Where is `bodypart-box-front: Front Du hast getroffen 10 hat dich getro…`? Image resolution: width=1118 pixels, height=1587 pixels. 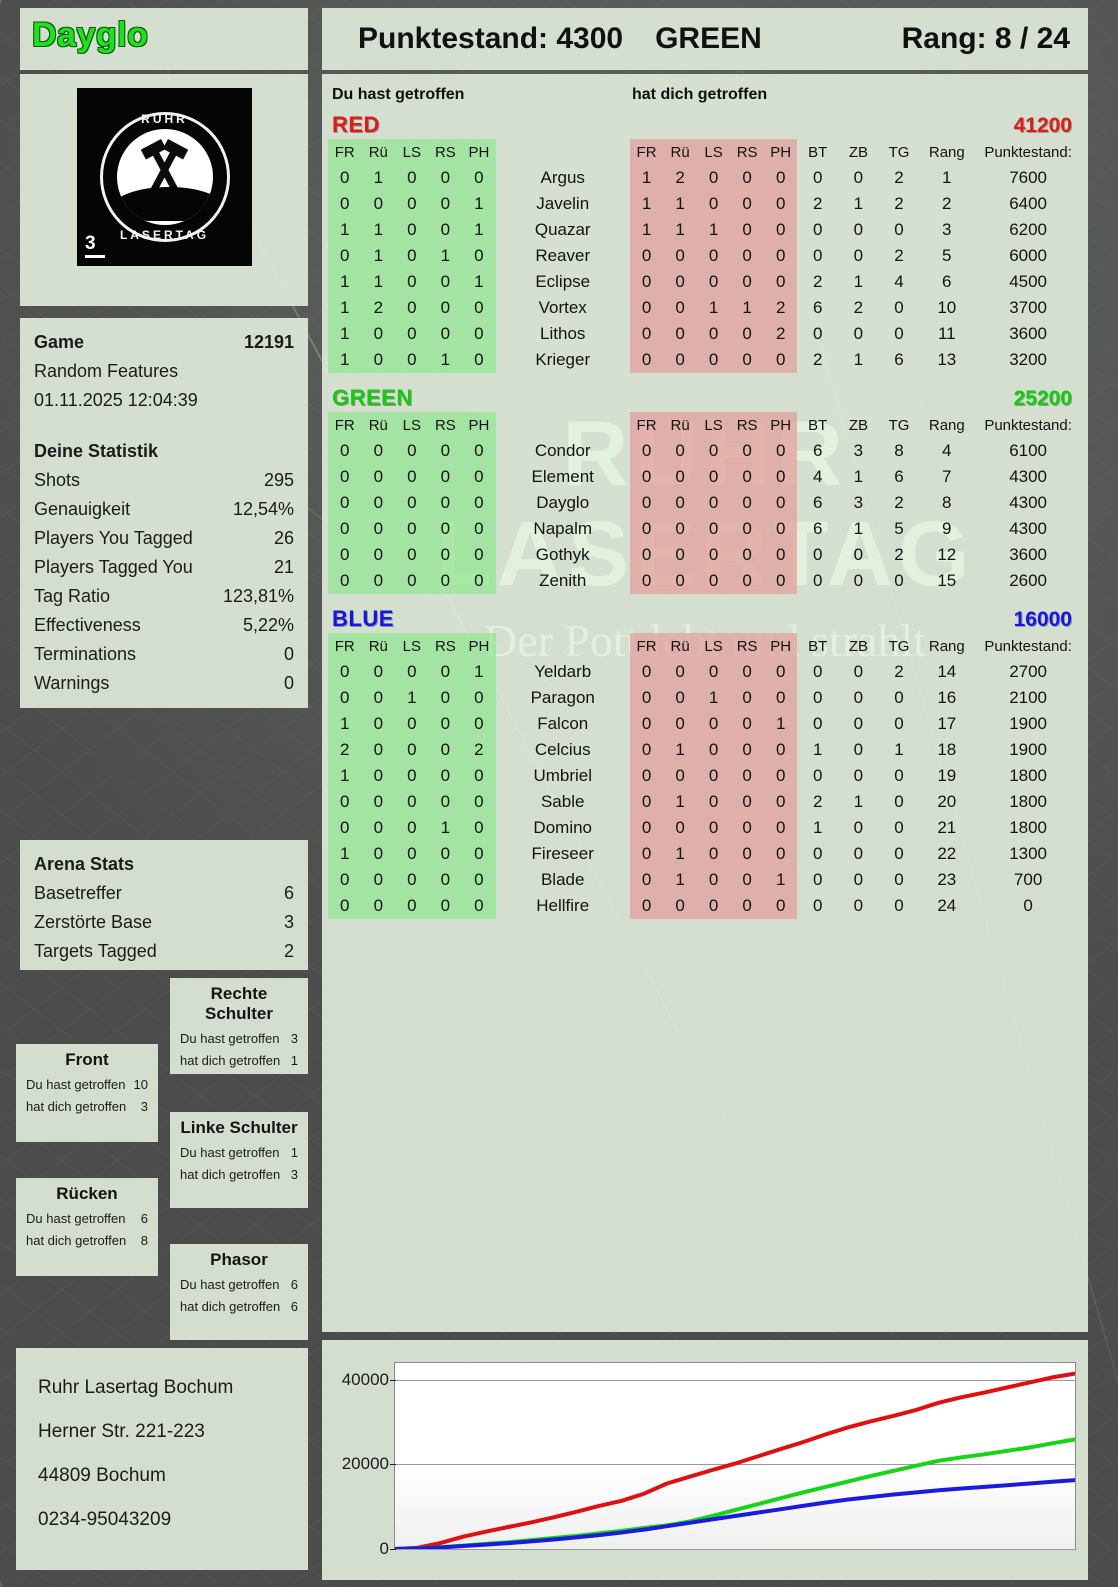
bodypart-box-front: Front Du hast getroffen 10 hat dich getro… is located at coordinates (87, 1093).